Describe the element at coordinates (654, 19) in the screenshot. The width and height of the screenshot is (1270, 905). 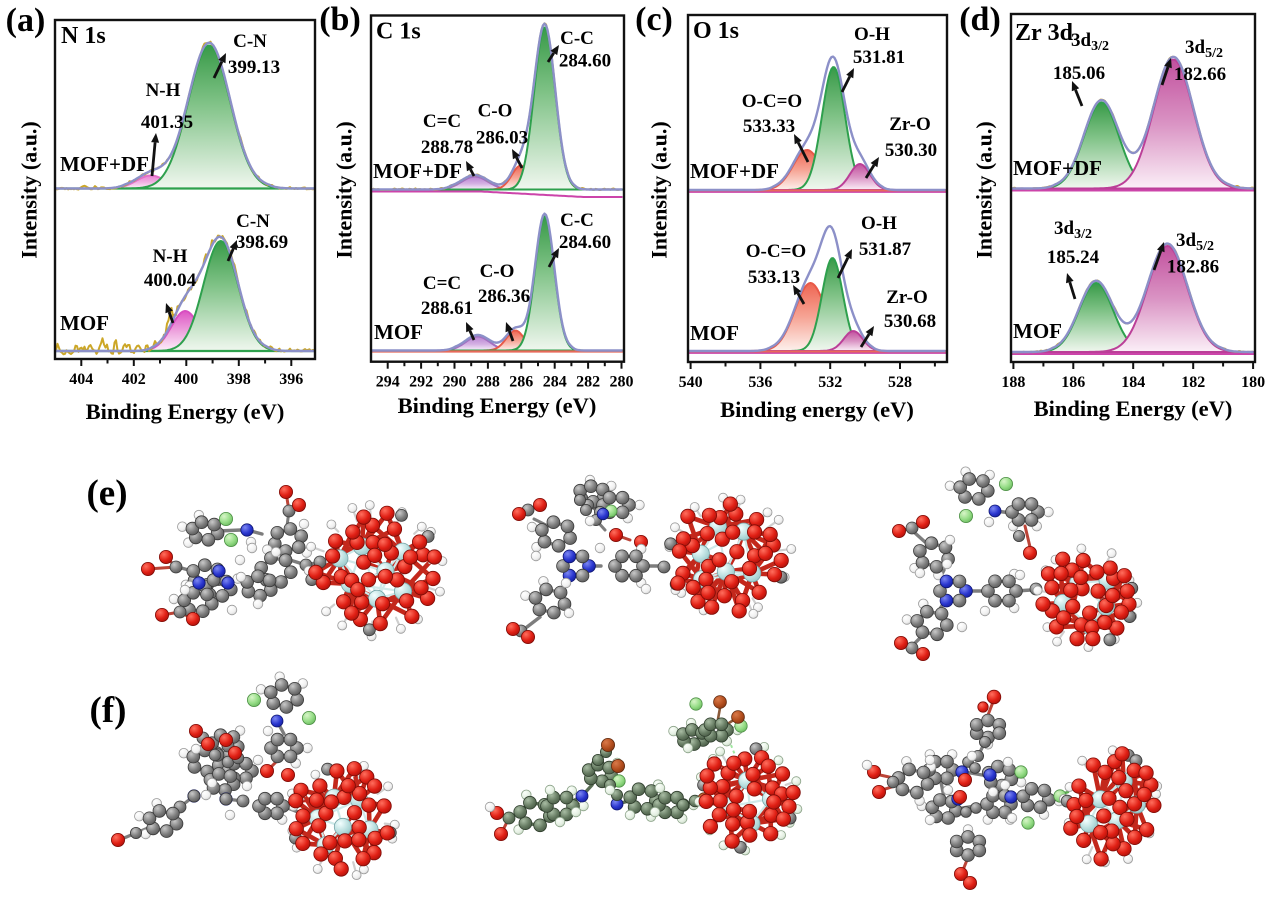
I see `svg-text: (c)` at that location.